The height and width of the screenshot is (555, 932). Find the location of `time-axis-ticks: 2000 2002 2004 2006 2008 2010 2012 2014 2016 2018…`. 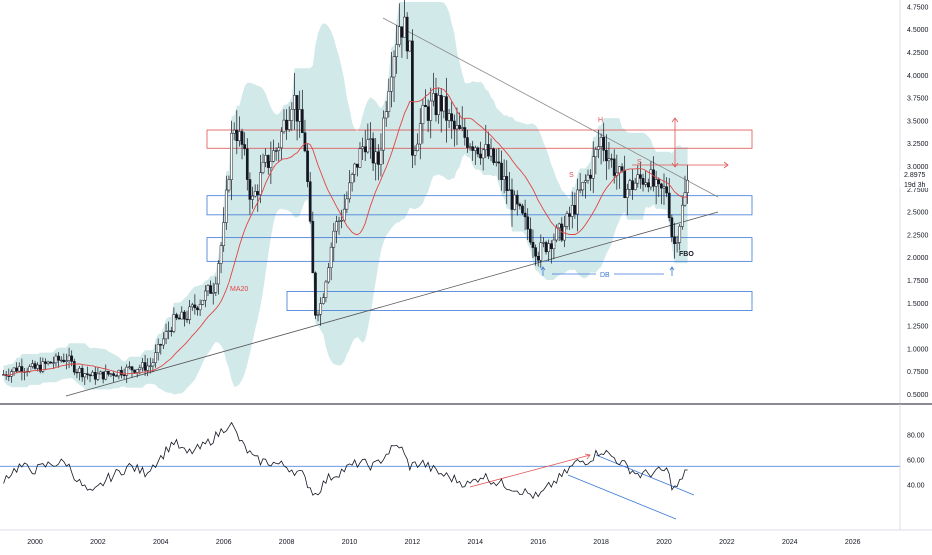

time-axis-ticks: 2000 2002 2004 2006 2008 2010 2012 2014 2016 2018… is located at coordinates (443, 542).